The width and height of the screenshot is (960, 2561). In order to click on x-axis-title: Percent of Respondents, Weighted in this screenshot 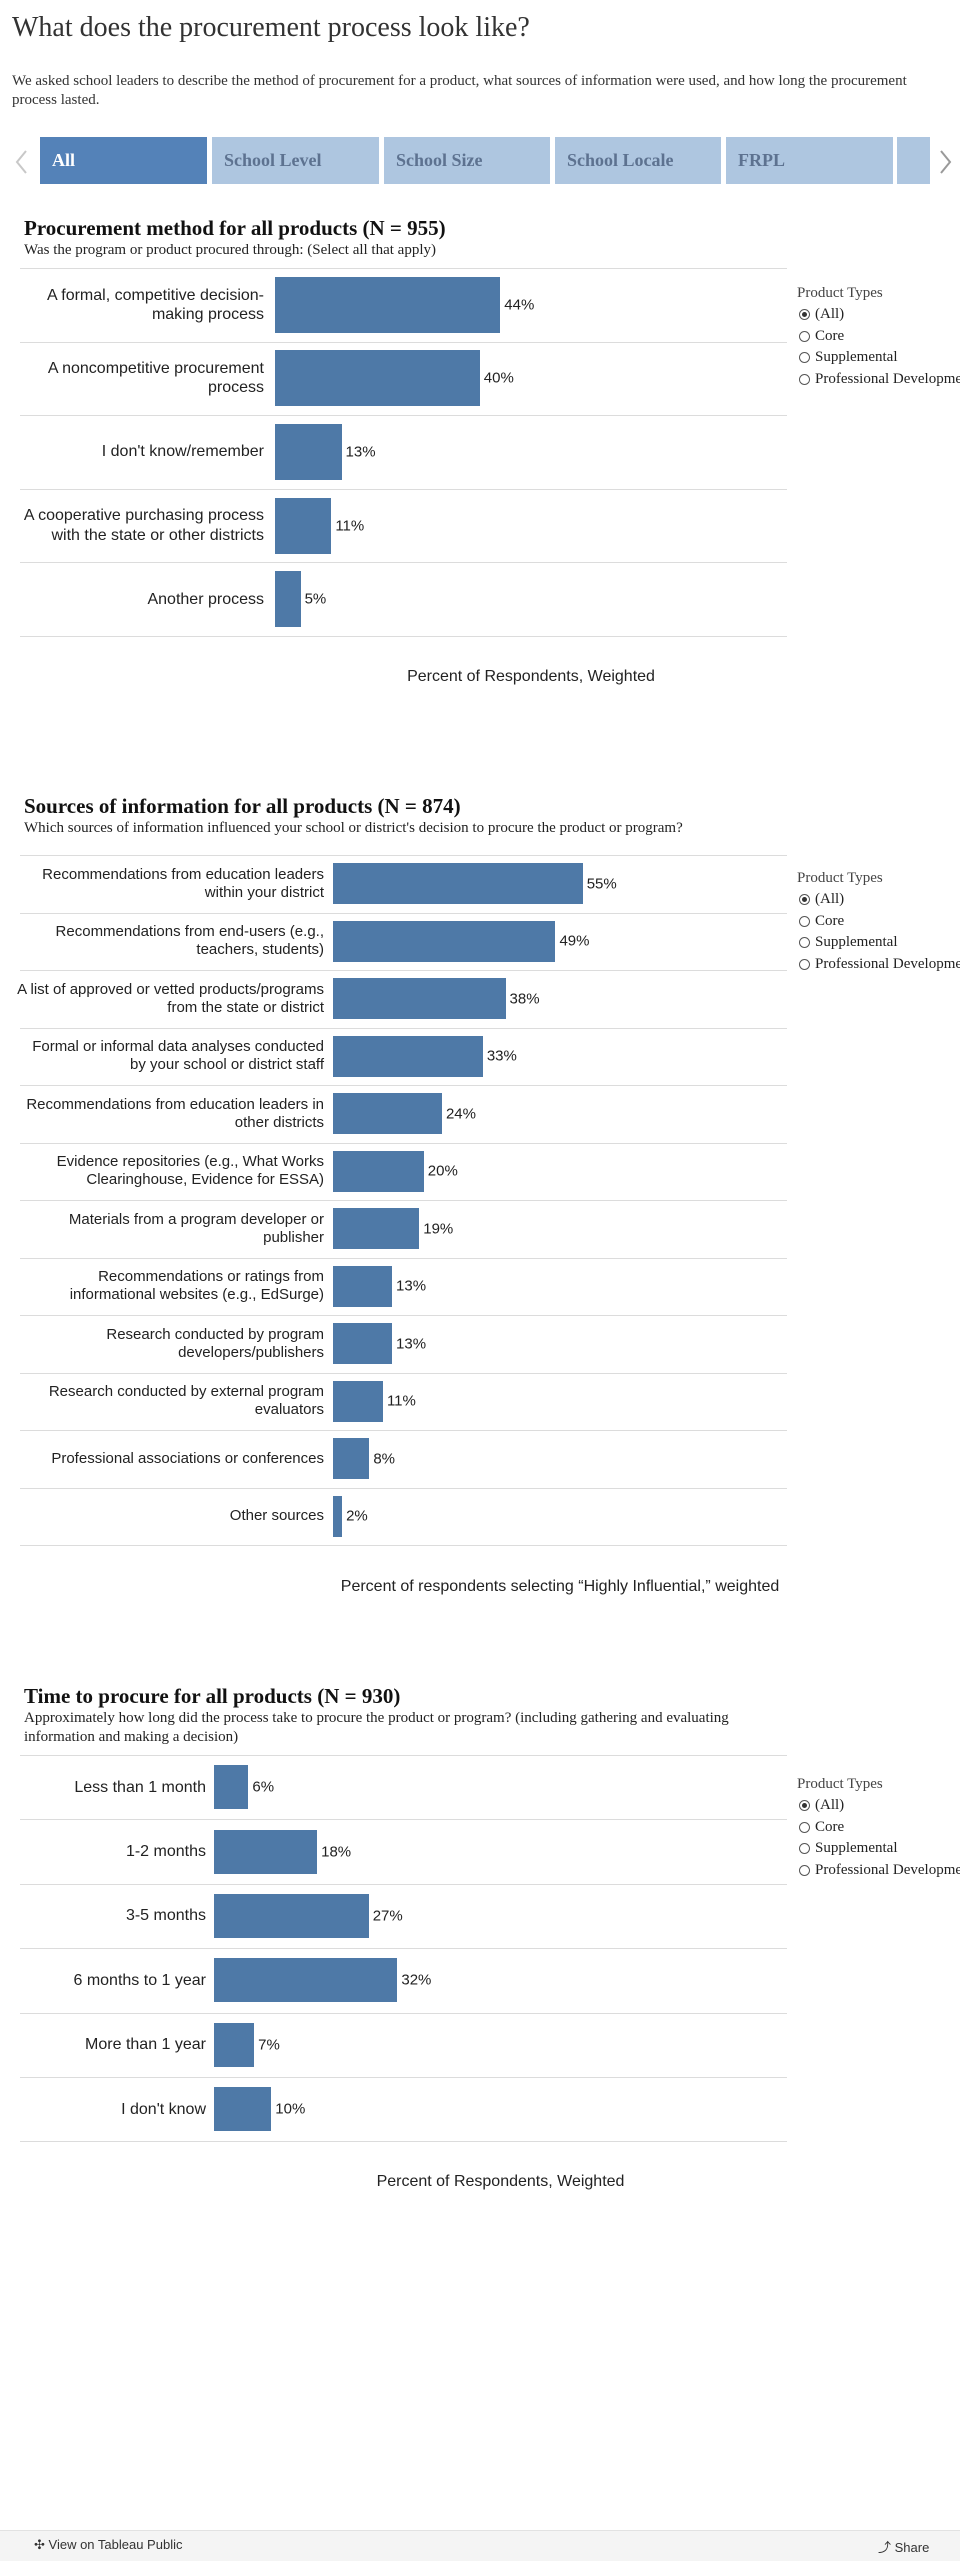, I will do `click(531, 676)`.